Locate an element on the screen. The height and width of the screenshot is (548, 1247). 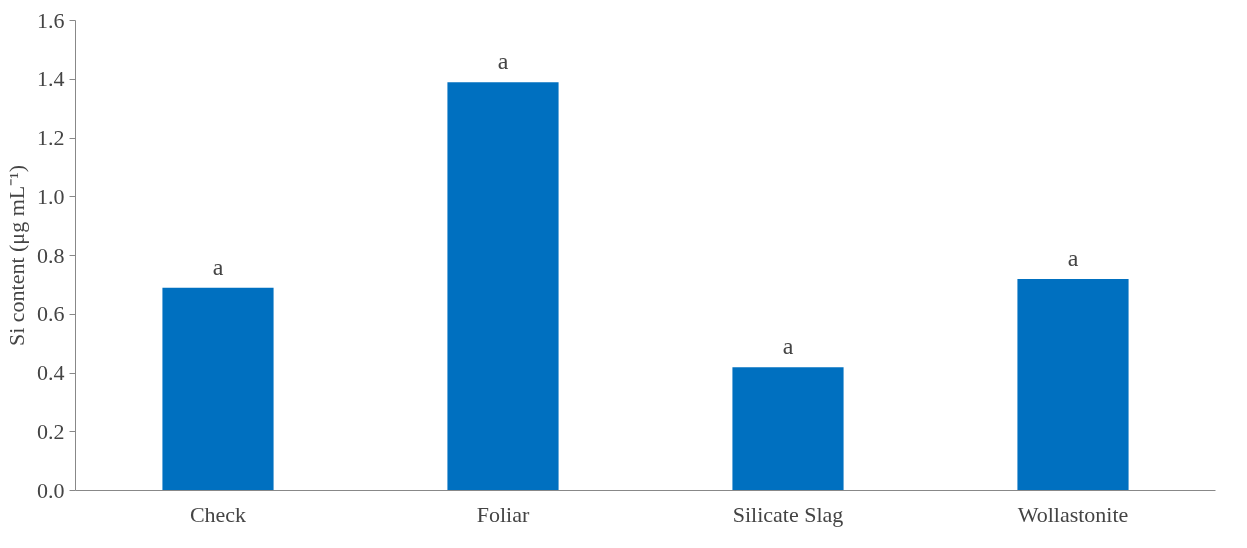
y-tick-label: 0.0 is located at coordinates (51, 490).